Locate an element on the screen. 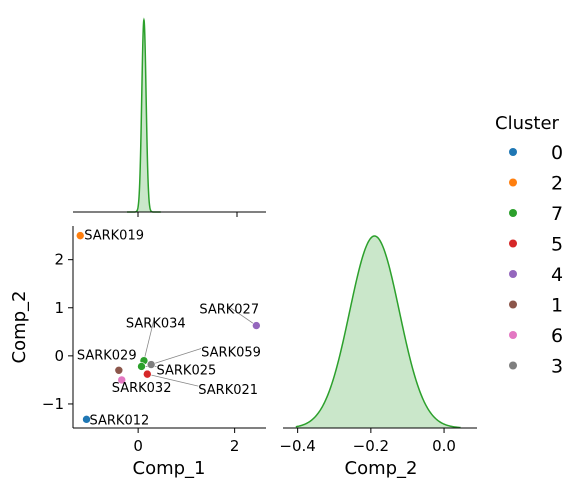  legend-entry-label: 5 is located at coordinates (557, 245).